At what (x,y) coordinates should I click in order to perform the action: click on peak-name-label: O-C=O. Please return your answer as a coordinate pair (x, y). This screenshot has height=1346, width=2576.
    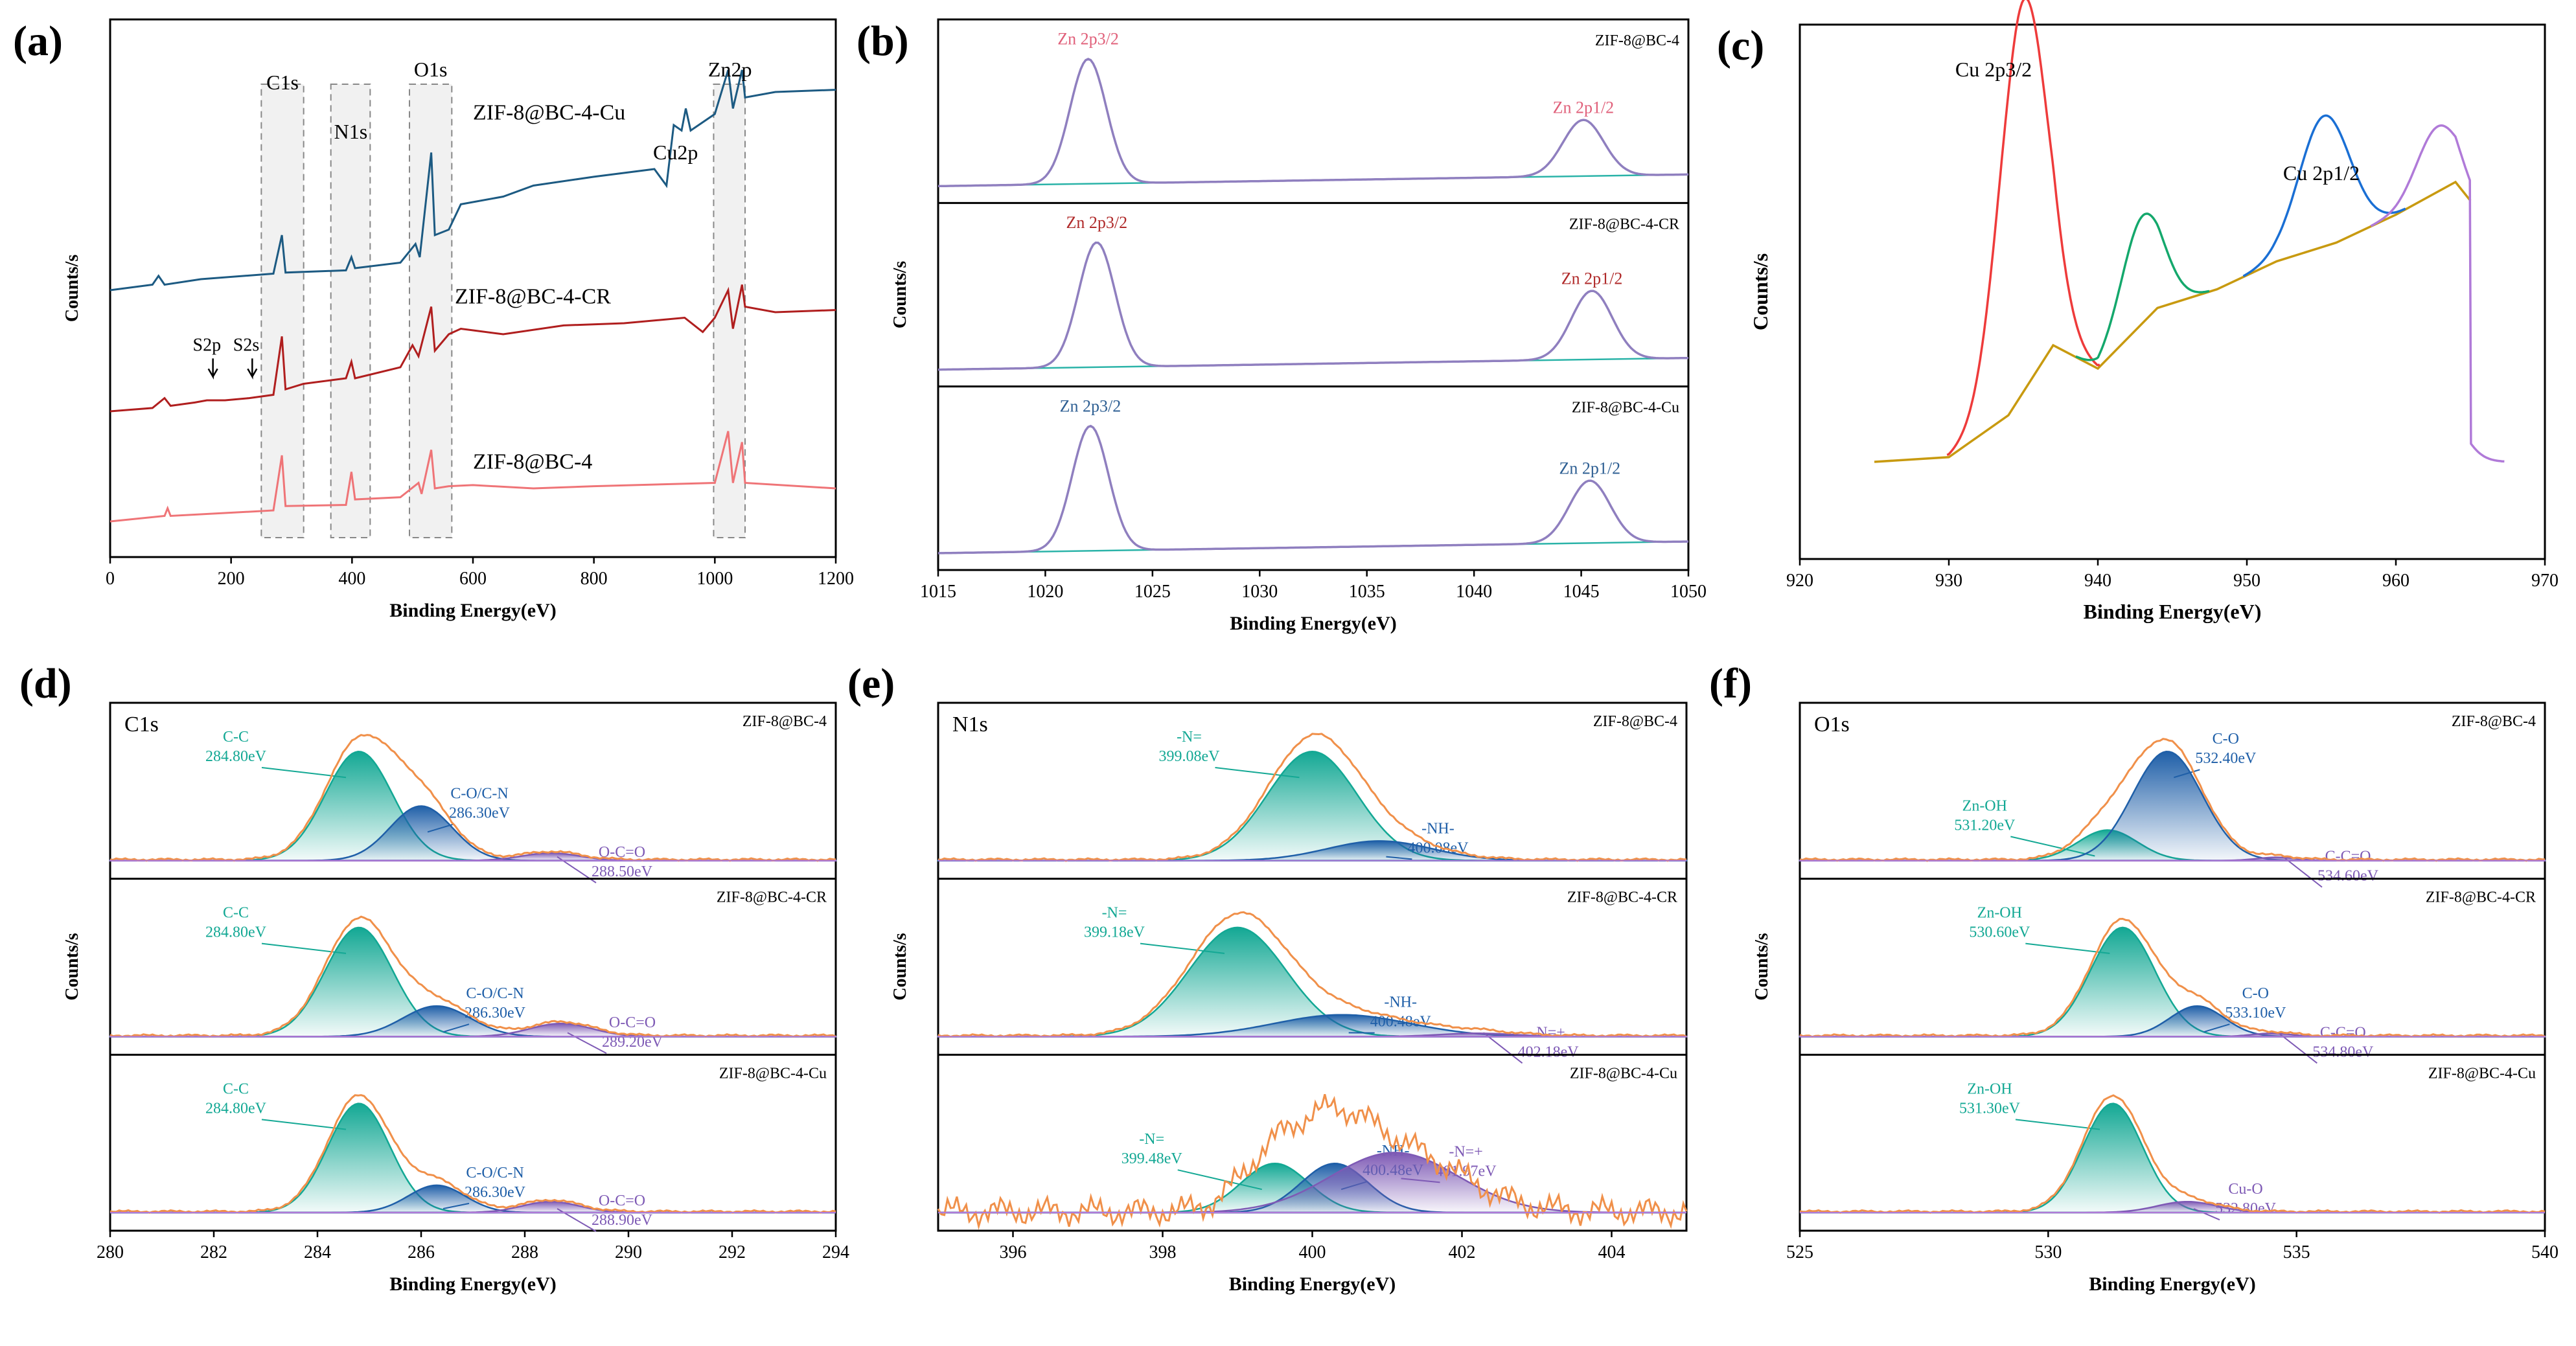
    Looking at the image, I should click on (632, 1022).